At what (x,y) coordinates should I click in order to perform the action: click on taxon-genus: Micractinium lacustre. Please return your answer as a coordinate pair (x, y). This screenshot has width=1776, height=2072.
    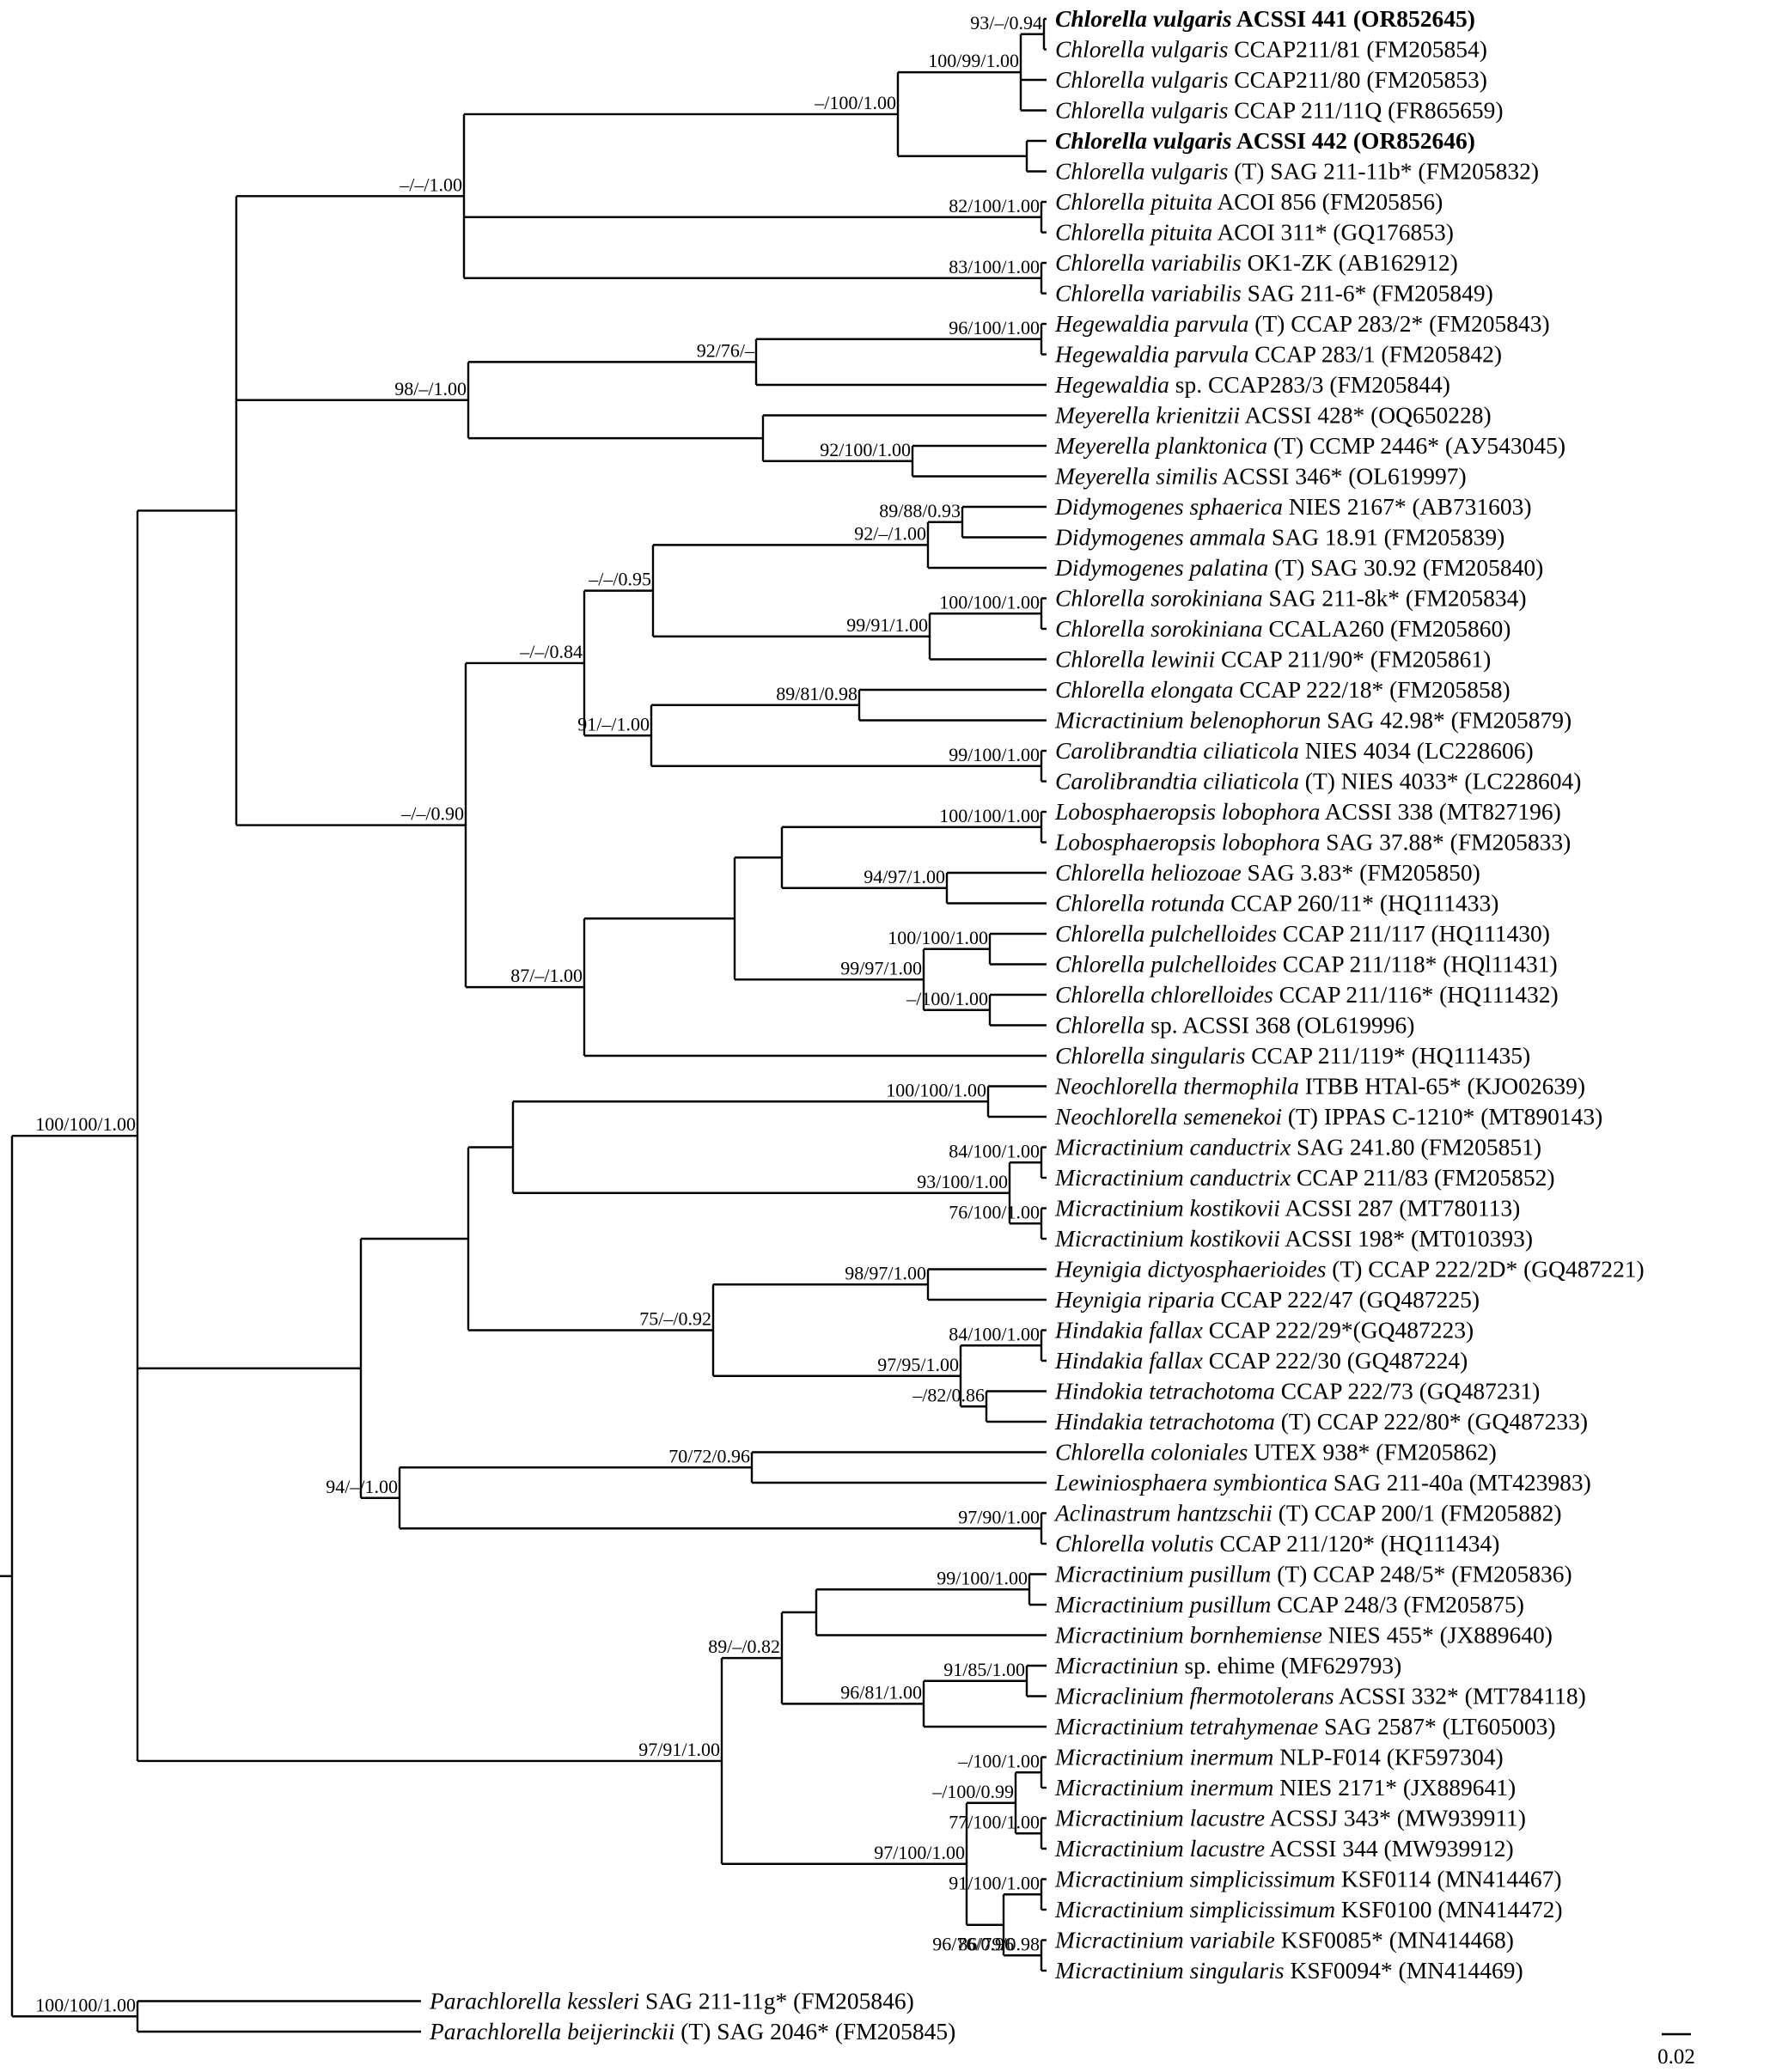
    Looking at the image, I should click on (1159, 1818).